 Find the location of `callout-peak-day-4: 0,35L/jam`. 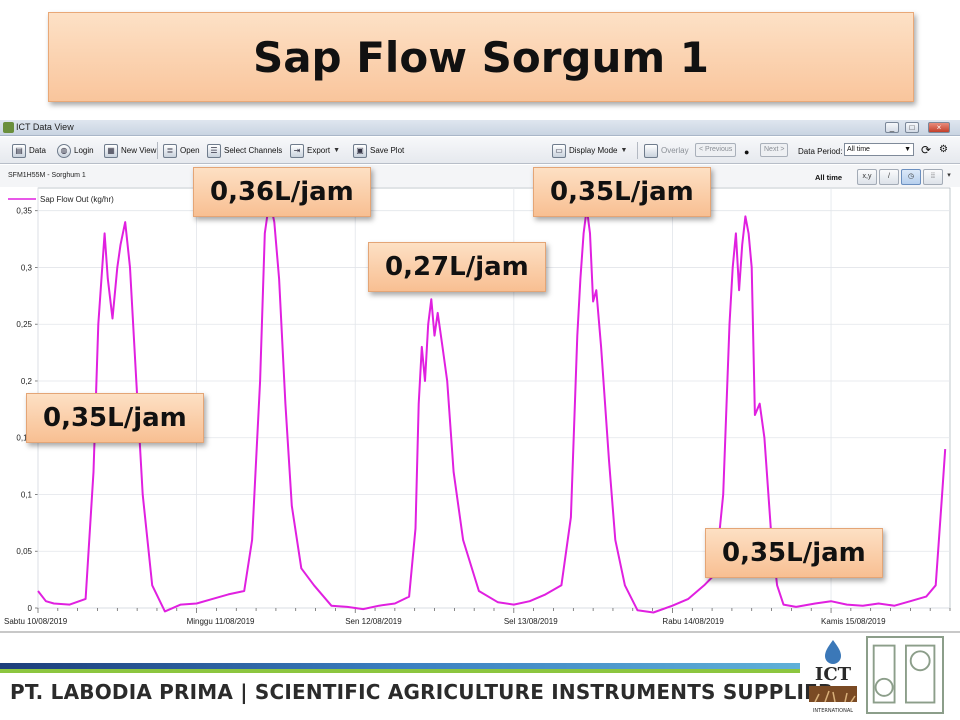

callout-peak-day-4: 0,35L/jam is located at coordinates (622, 192).